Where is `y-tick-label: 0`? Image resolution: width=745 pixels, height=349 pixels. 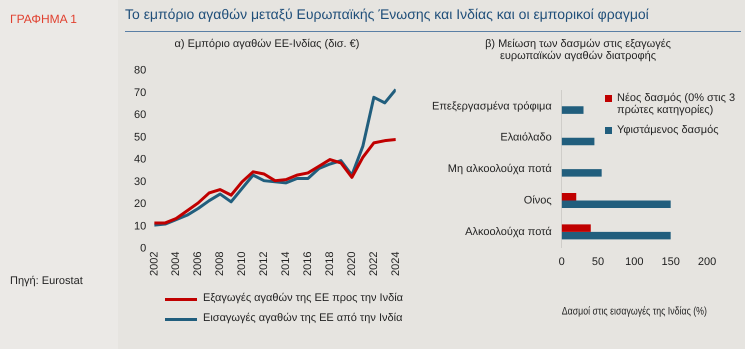
y-tick-label: 0 is located at coordinates (143, 248).